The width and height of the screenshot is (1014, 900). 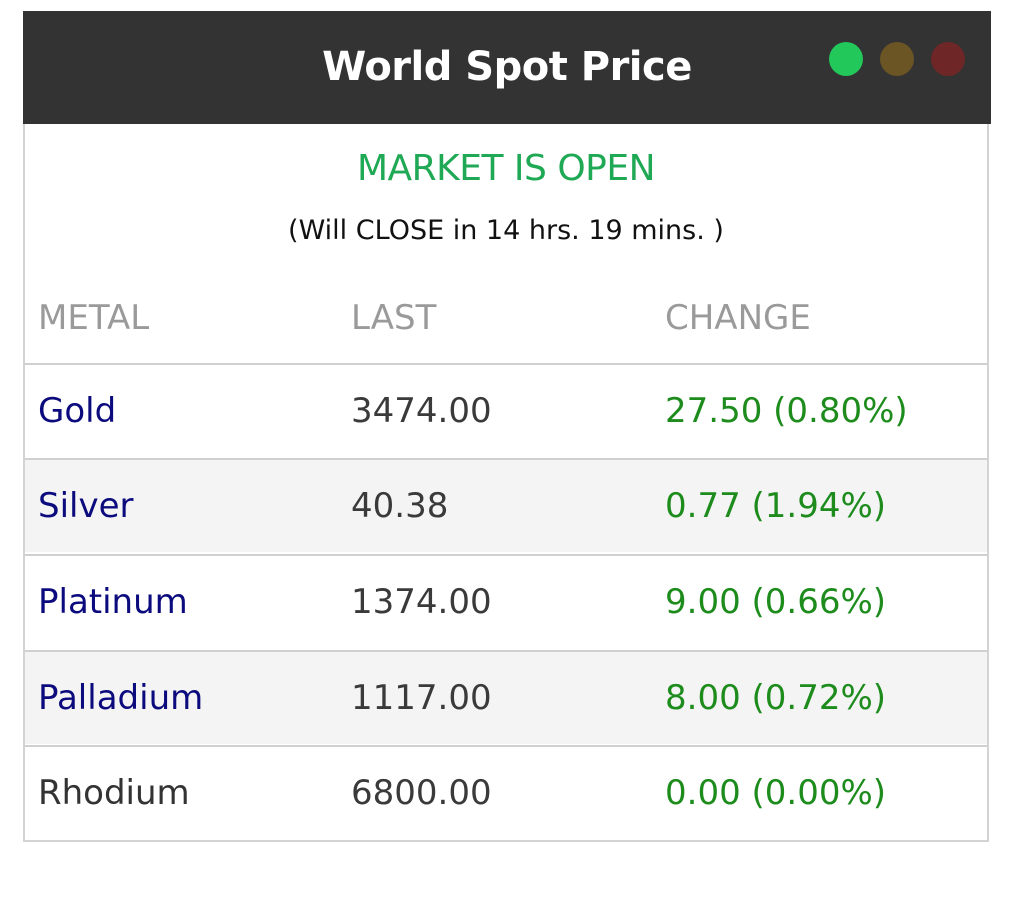 What do you see at coordinates (77, 411) in the screenshot?
I see `metal-link-gold: Gold` at bounding box center [77, 411].